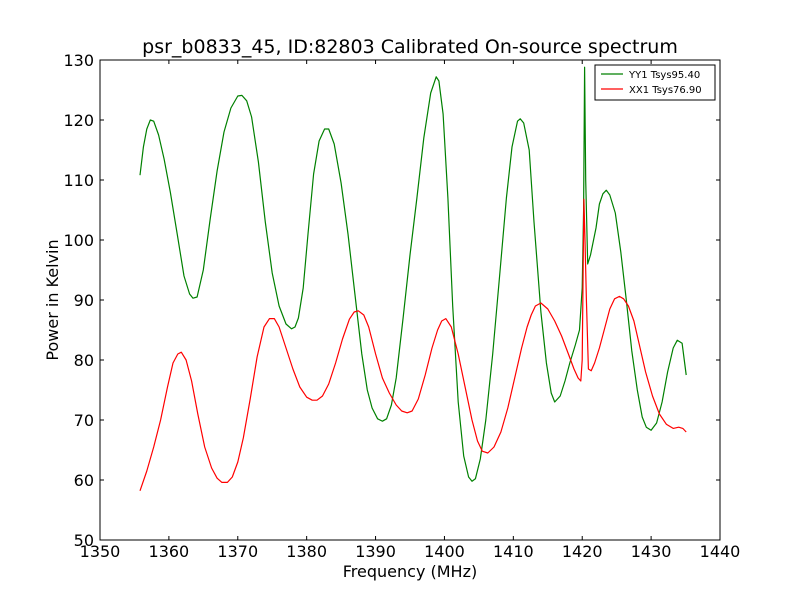  What do you see at coordinates (84, 540) in the screenshot?
I see `y-tick-label: 50` at bounding box center [84, 540].